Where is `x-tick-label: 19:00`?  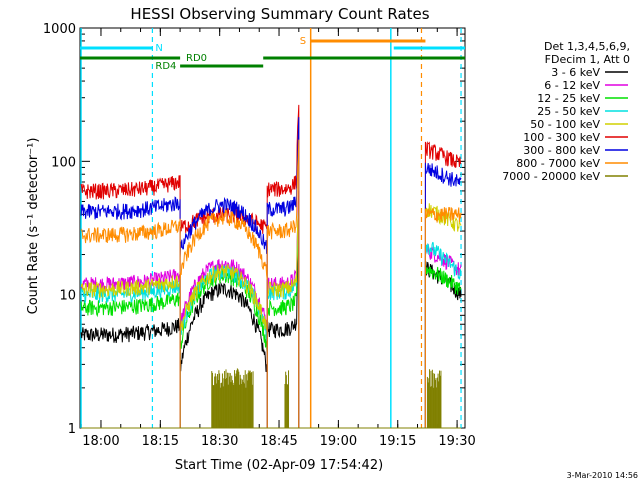
x-tick-label: 19:00 is located at coordinates (338, 441).